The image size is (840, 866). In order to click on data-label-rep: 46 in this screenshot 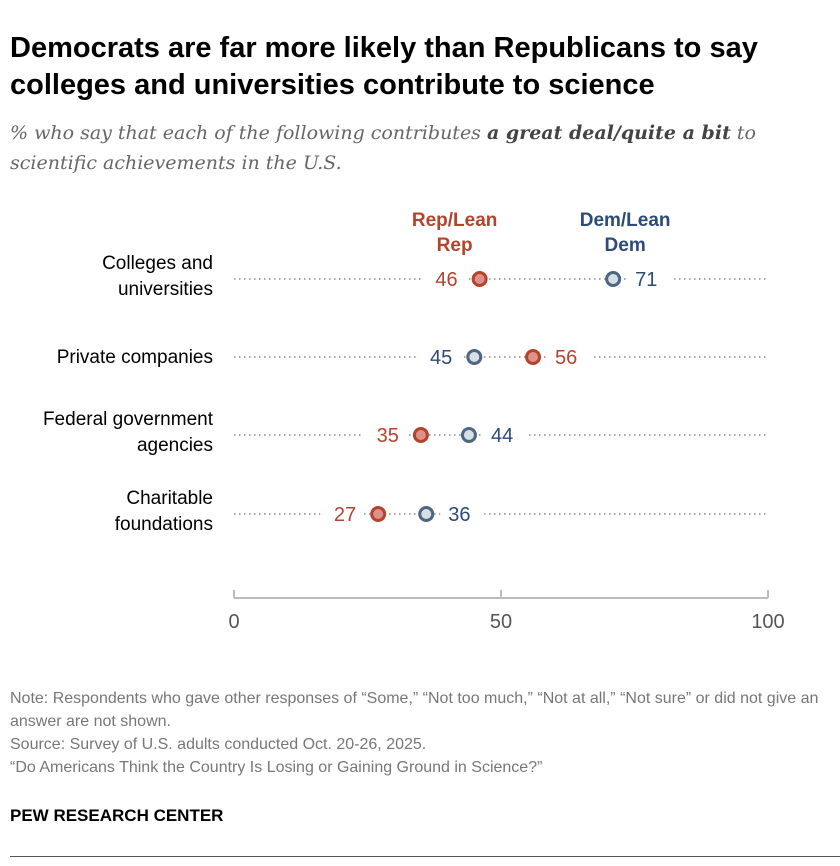, I will do `click(446, 280)`.